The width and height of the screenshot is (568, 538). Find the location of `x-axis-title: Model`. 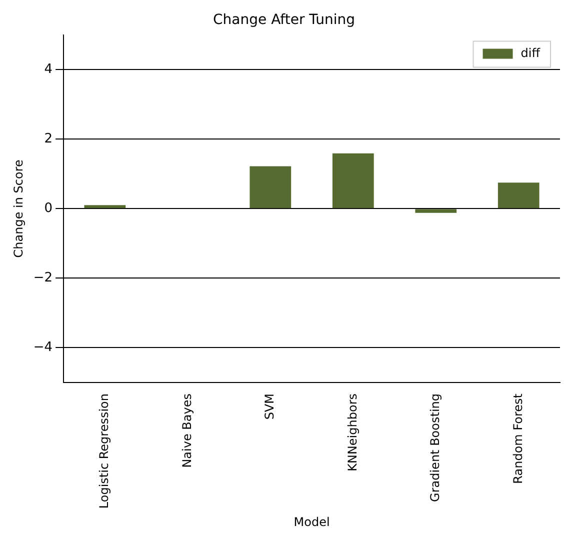

x-axis-title: Model is located at coordinates (312, 521).